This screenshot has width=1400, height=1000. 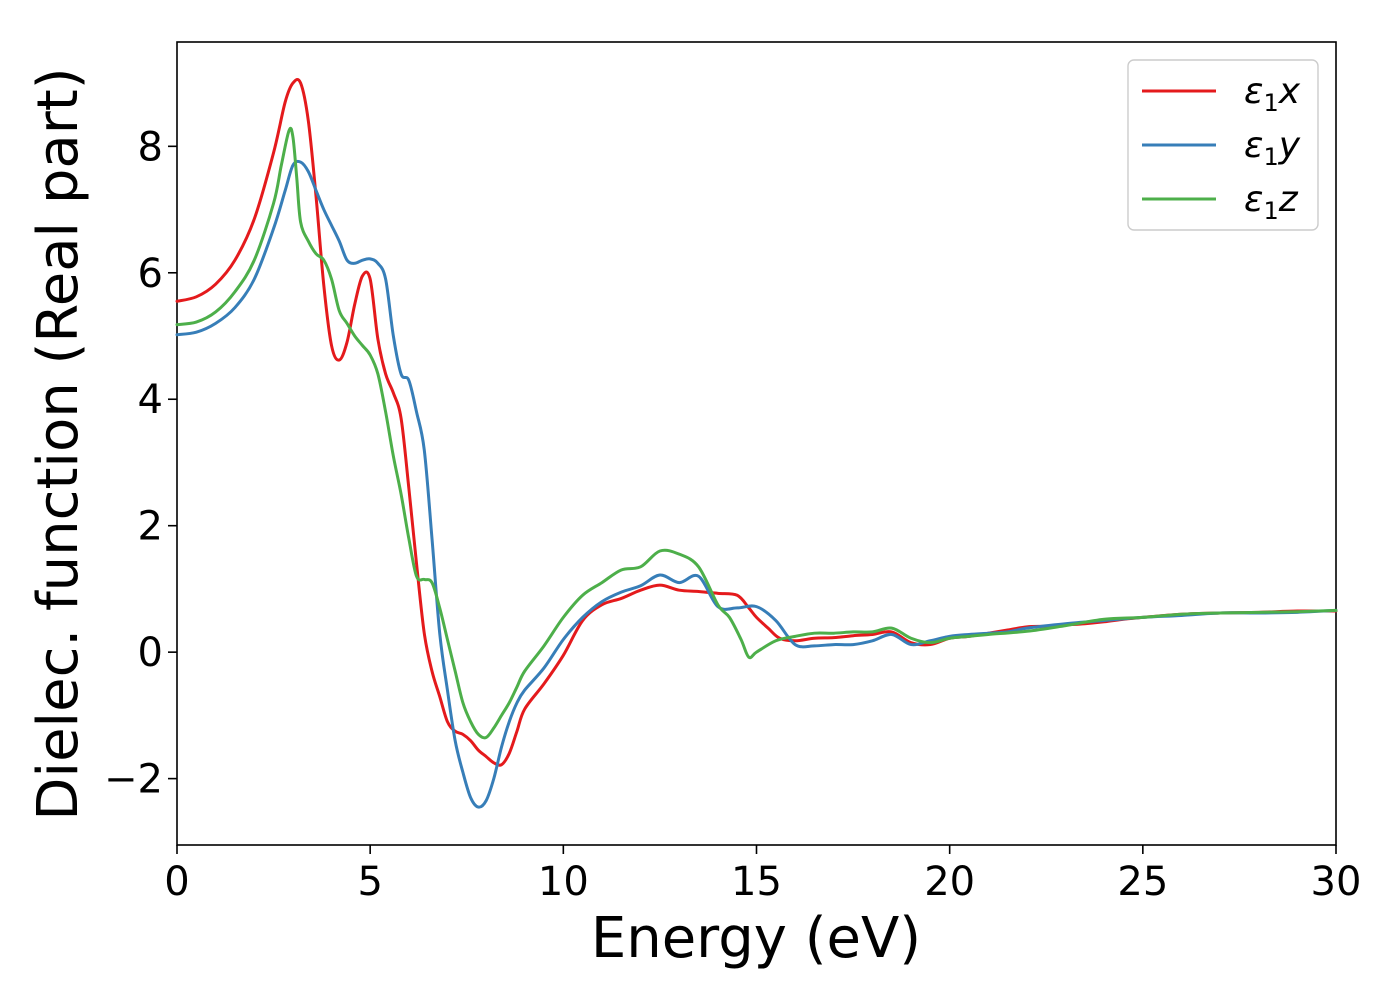 I want to click on x-tick-label: 0, so click(x=176, y=882).